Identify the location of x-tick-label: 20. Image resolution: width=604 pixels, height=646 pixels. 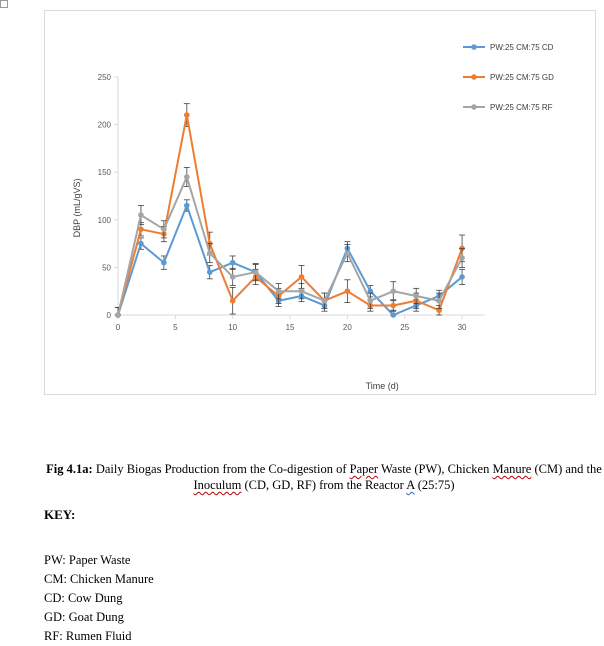
(347, 327).